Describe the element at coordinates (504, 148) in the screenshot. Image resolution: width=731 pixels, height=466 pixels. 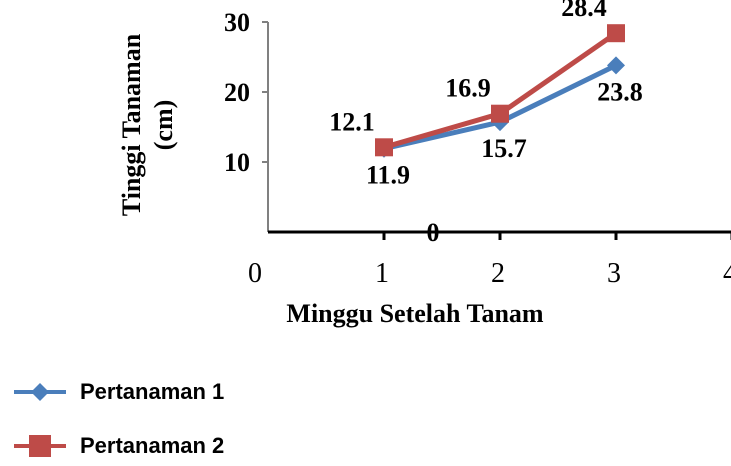
I see `data-label-series-1: 15.7` at that location.